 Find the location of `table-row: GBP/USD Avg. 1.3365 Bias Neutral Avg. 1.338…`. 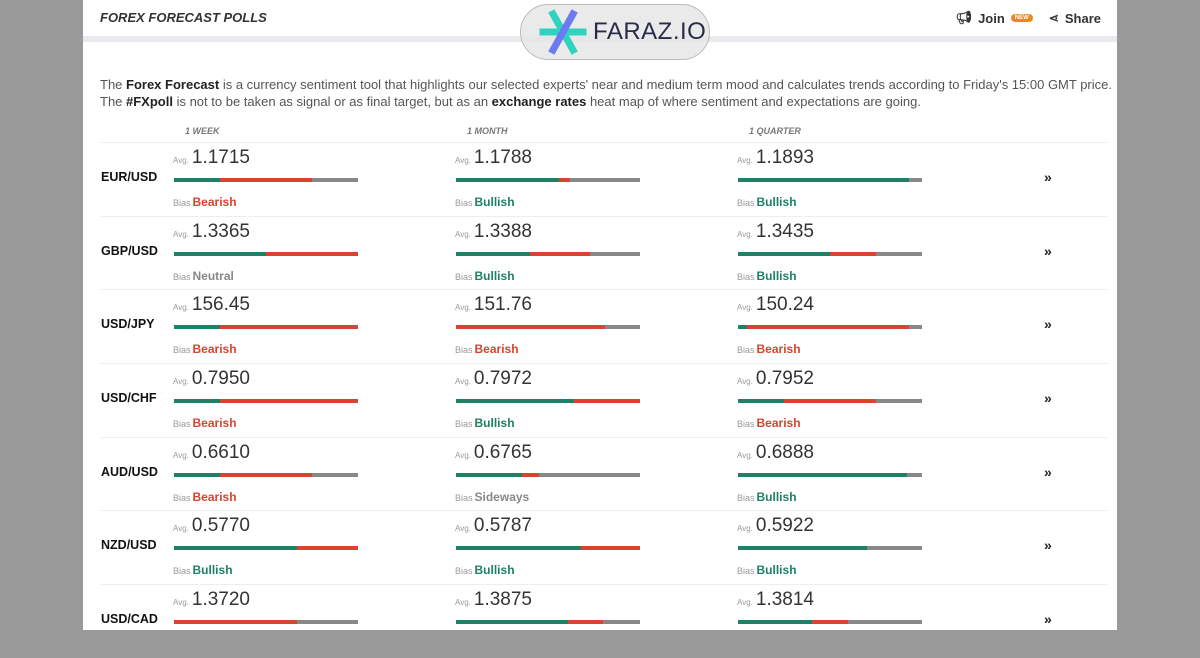

table-row: GBP/USD Avg. 1.3365 Bias Neutral Avg. 1.338… is located at coordinates (604, 252).